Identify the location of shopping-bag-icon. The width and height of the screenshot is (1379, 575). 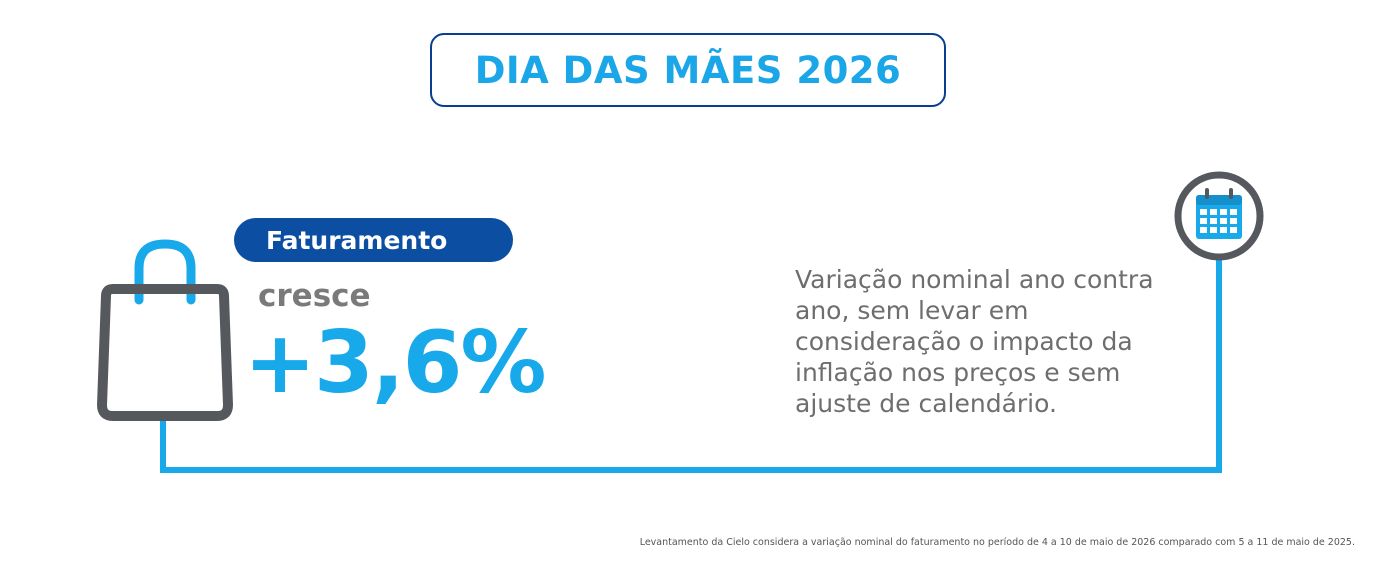
(165, 330).